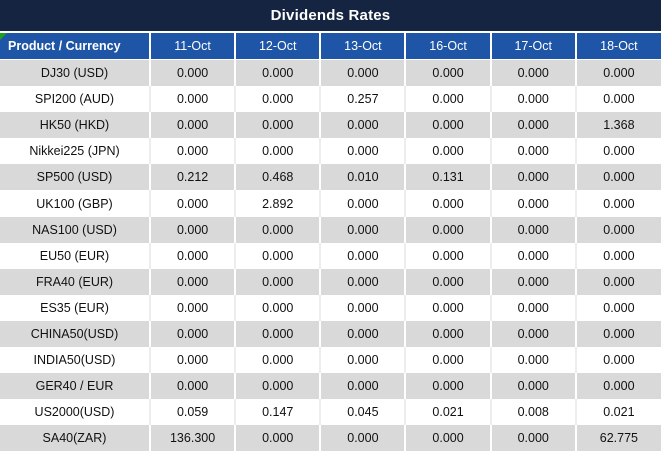 This screenshot has width=661, height=454. What do you see at coordinates (75, 229) in the screenshot?
I see `product-cell: NAS100 (USD)` at bounding box center [75, 229].